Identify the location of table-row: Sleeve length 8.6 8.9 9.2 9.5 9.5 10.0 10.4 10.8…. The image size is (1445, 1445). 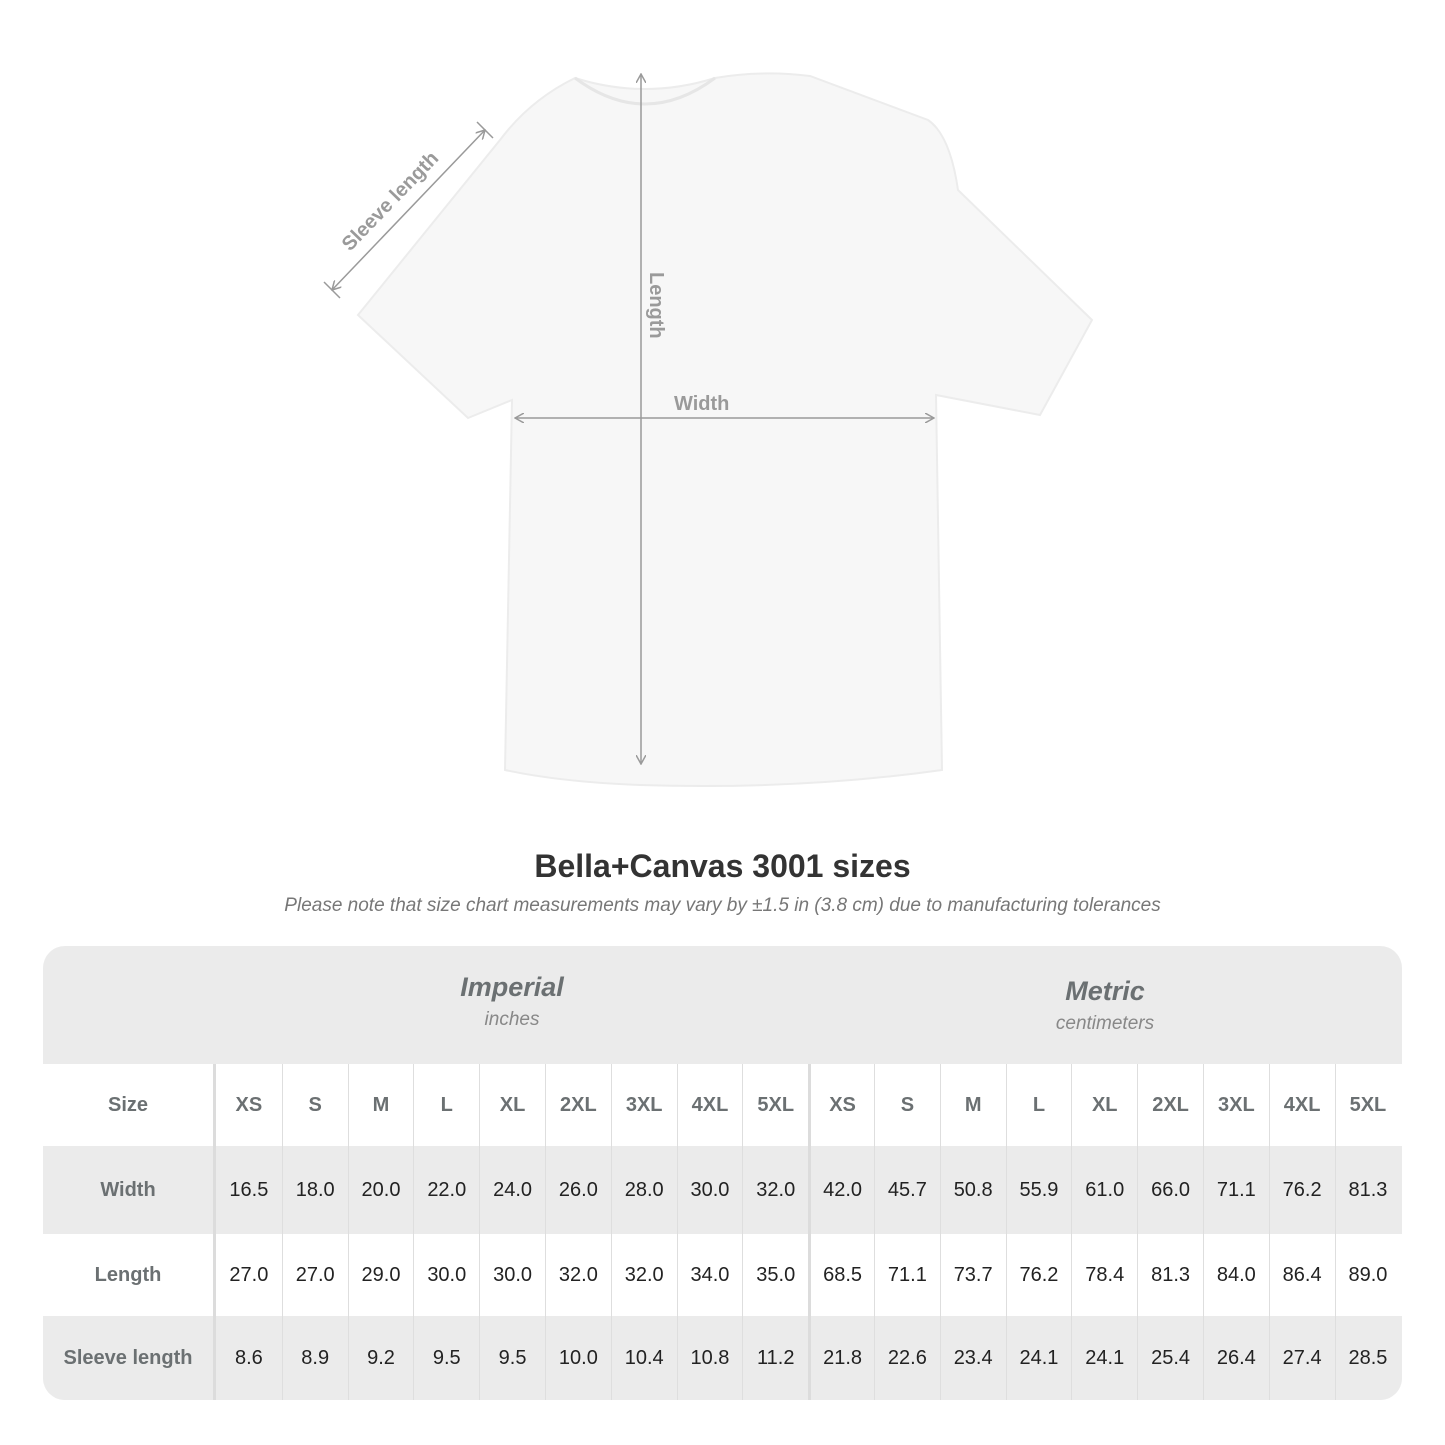
(722, 1358).